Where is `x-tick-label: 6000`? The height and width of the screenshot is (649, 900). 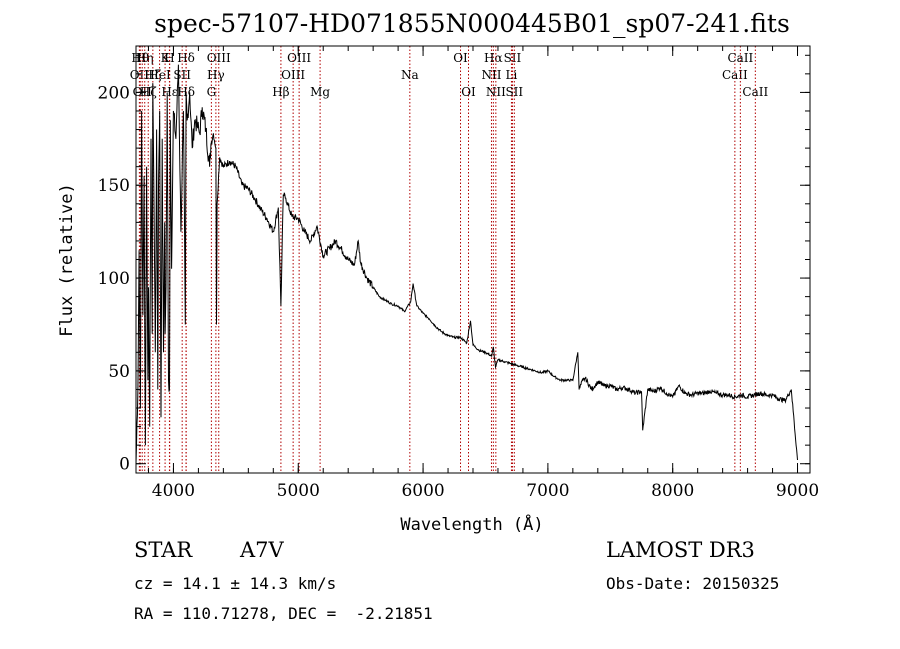 x-tick-label: 6000 is located at coordinates (422, 491).